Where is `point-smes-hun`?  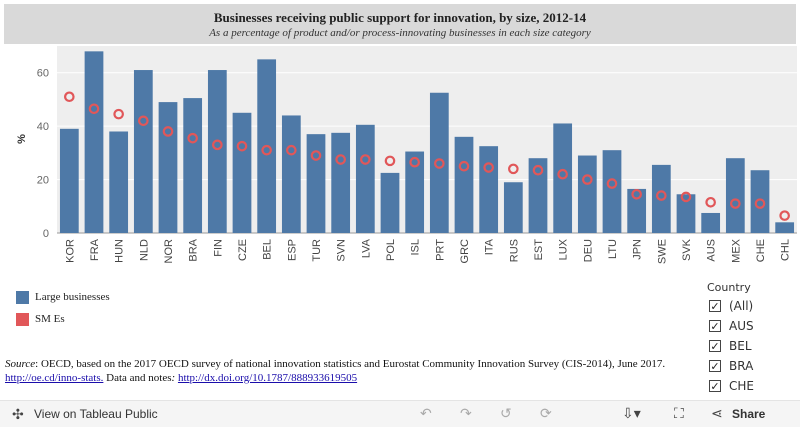 point-smes-hun is located at coordinates (118, 114).